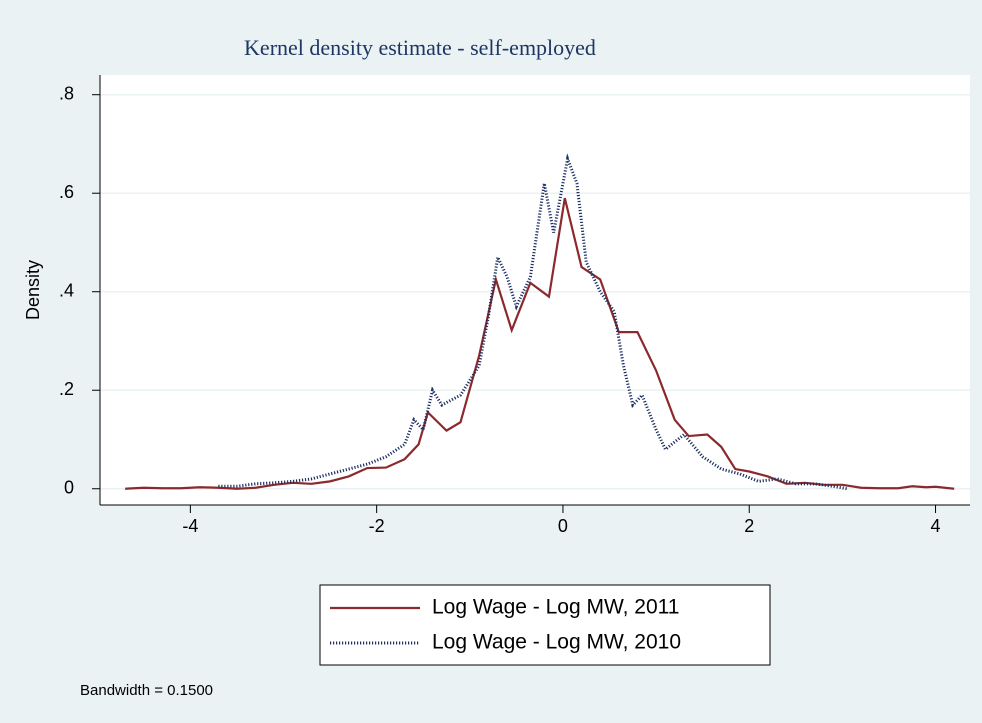 The image size is (982, 723). Describe the element at coordinates (33, 290) in the screenshot. I see `y-axis-label: Density` at that location.